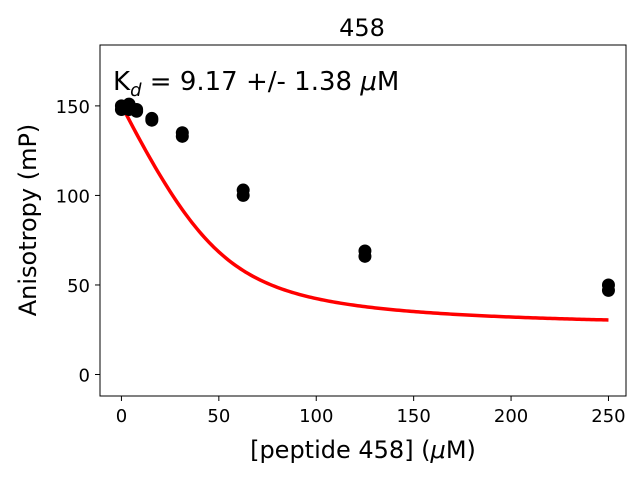  Describe the element at coordinates (371, 411) in the screenshot. I see `x-axis-ticks: 0 50 100 150 200 250` at that location.